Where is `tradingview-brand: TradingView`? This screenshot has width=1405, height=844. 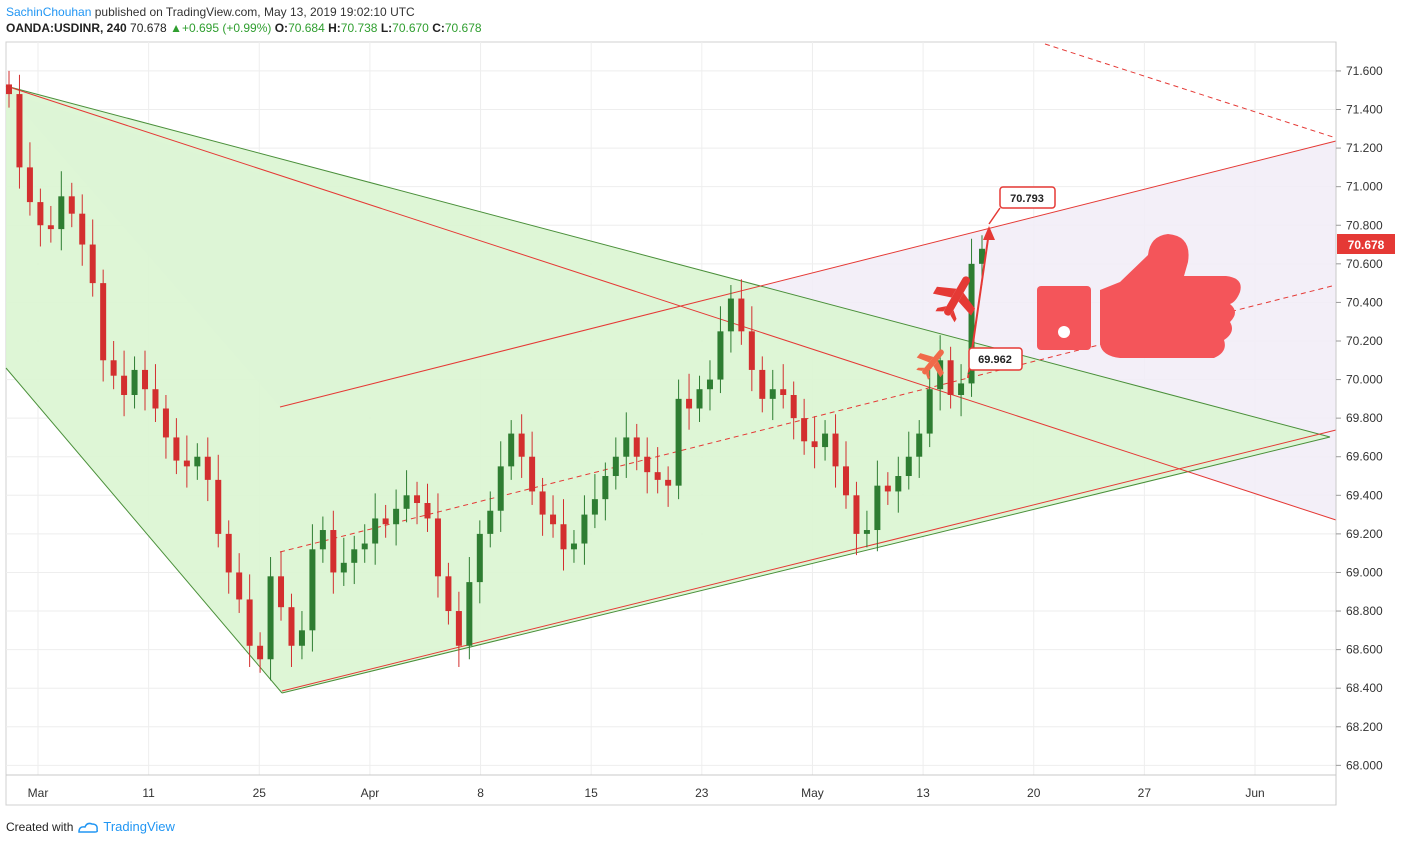 tradingview-brand: TradingView is located at coordinates (139, 826).